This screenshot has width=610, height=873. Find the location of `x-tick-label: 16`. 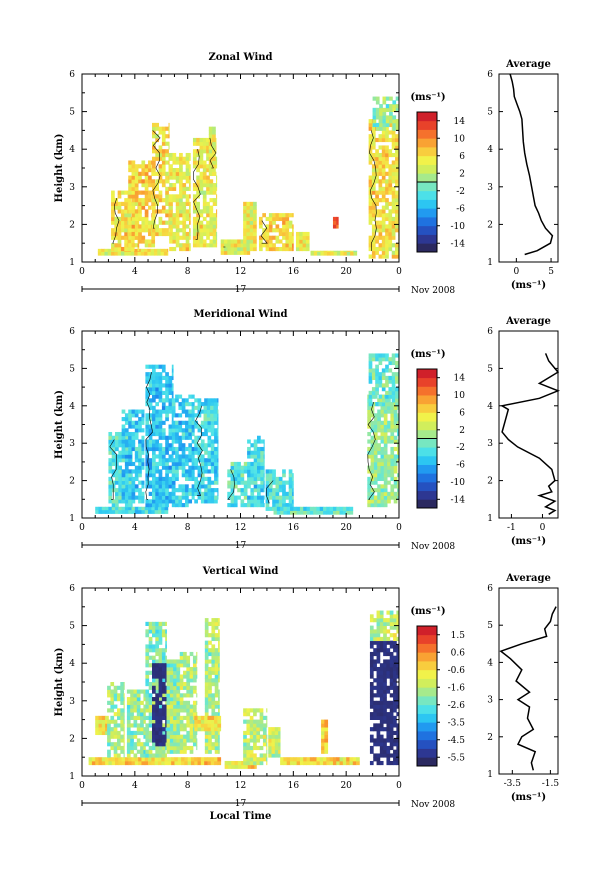

x-tick-label: 16 is located at coordinates (294, 786).